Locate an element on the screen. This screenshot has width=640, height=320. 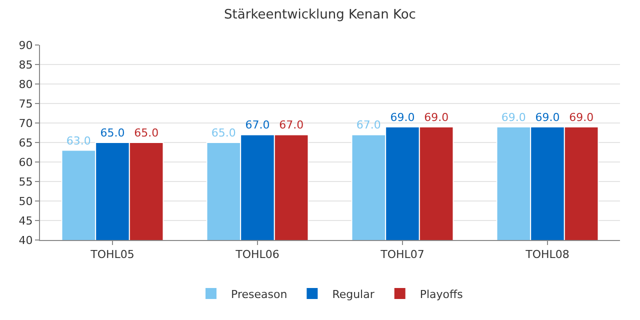
y-tick-label: 70 is located at coordinates (25, 123).